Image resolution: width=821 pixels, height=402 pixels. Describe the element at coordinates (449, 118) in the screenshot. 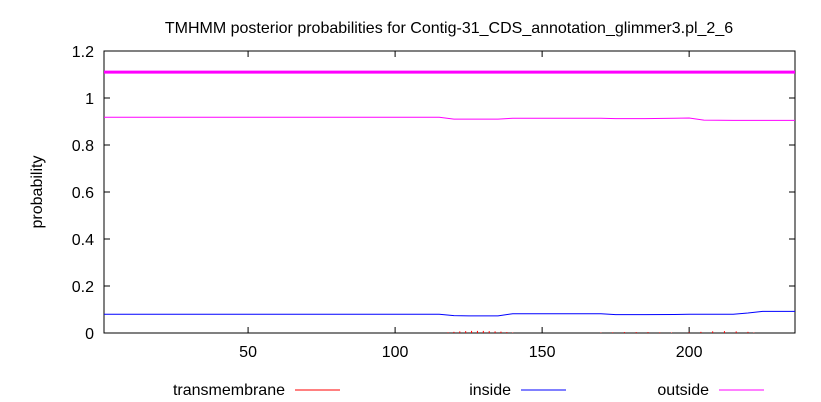

I see `series-outside-line` at that location.